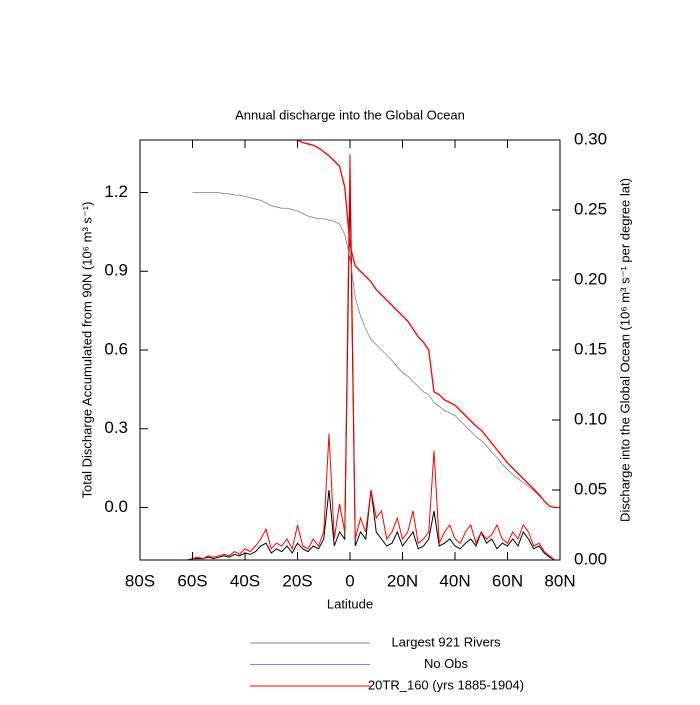 The width and height of the screenshot is (700, 705). Describe the element at coordinates (590, 278) in the screenshot. I see `y2-tick-label: 0.20` at that location.